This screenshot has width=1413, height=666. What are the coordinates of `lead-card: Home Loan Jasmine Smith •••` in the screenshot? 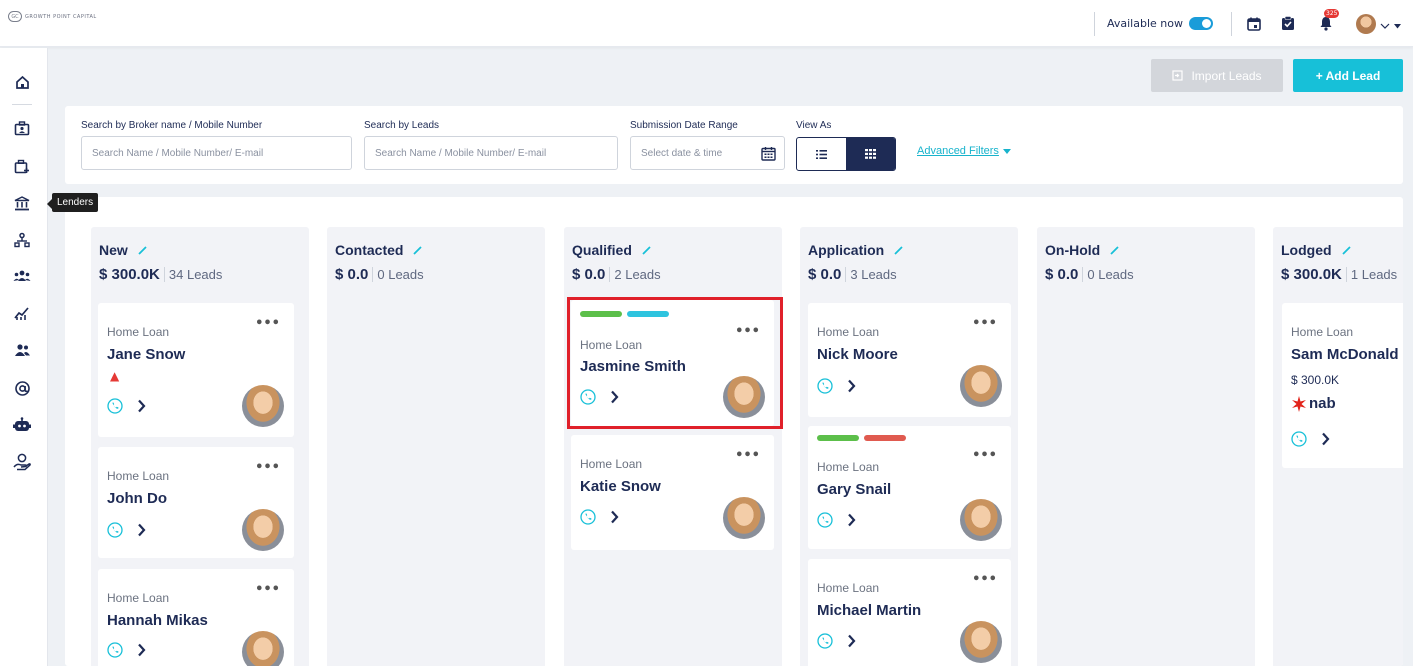 It's located at (672, 363).